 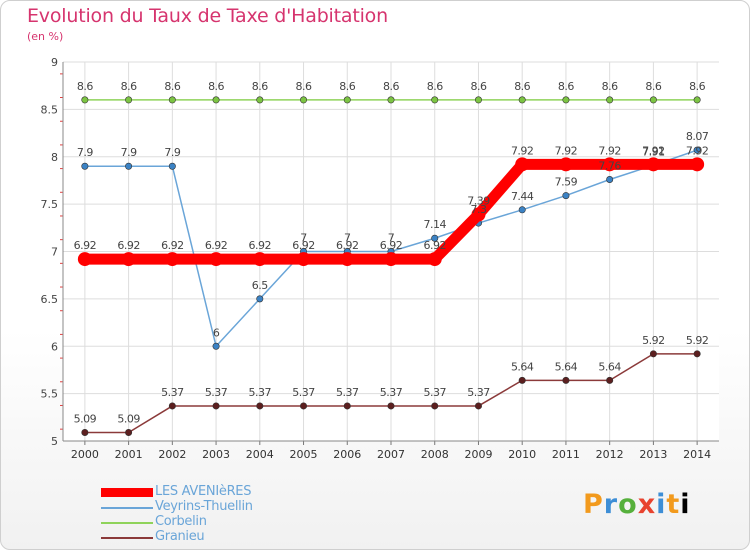 I want to click on data-label: 5.09, so click(x=128, y=418).